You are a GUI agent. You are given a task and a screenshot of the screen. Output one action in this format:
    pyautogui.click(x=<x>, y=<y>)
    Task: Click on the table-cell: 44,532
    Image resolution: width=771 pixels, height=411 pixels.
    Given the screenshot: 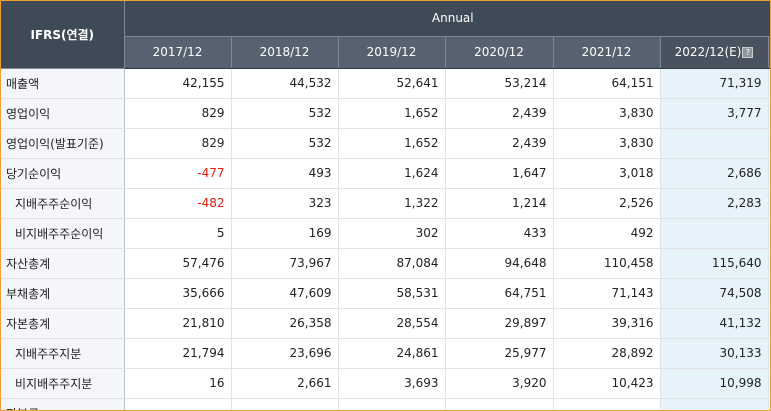 What is the action you would take?
    pyautogui.click(x=285, y=83)
    